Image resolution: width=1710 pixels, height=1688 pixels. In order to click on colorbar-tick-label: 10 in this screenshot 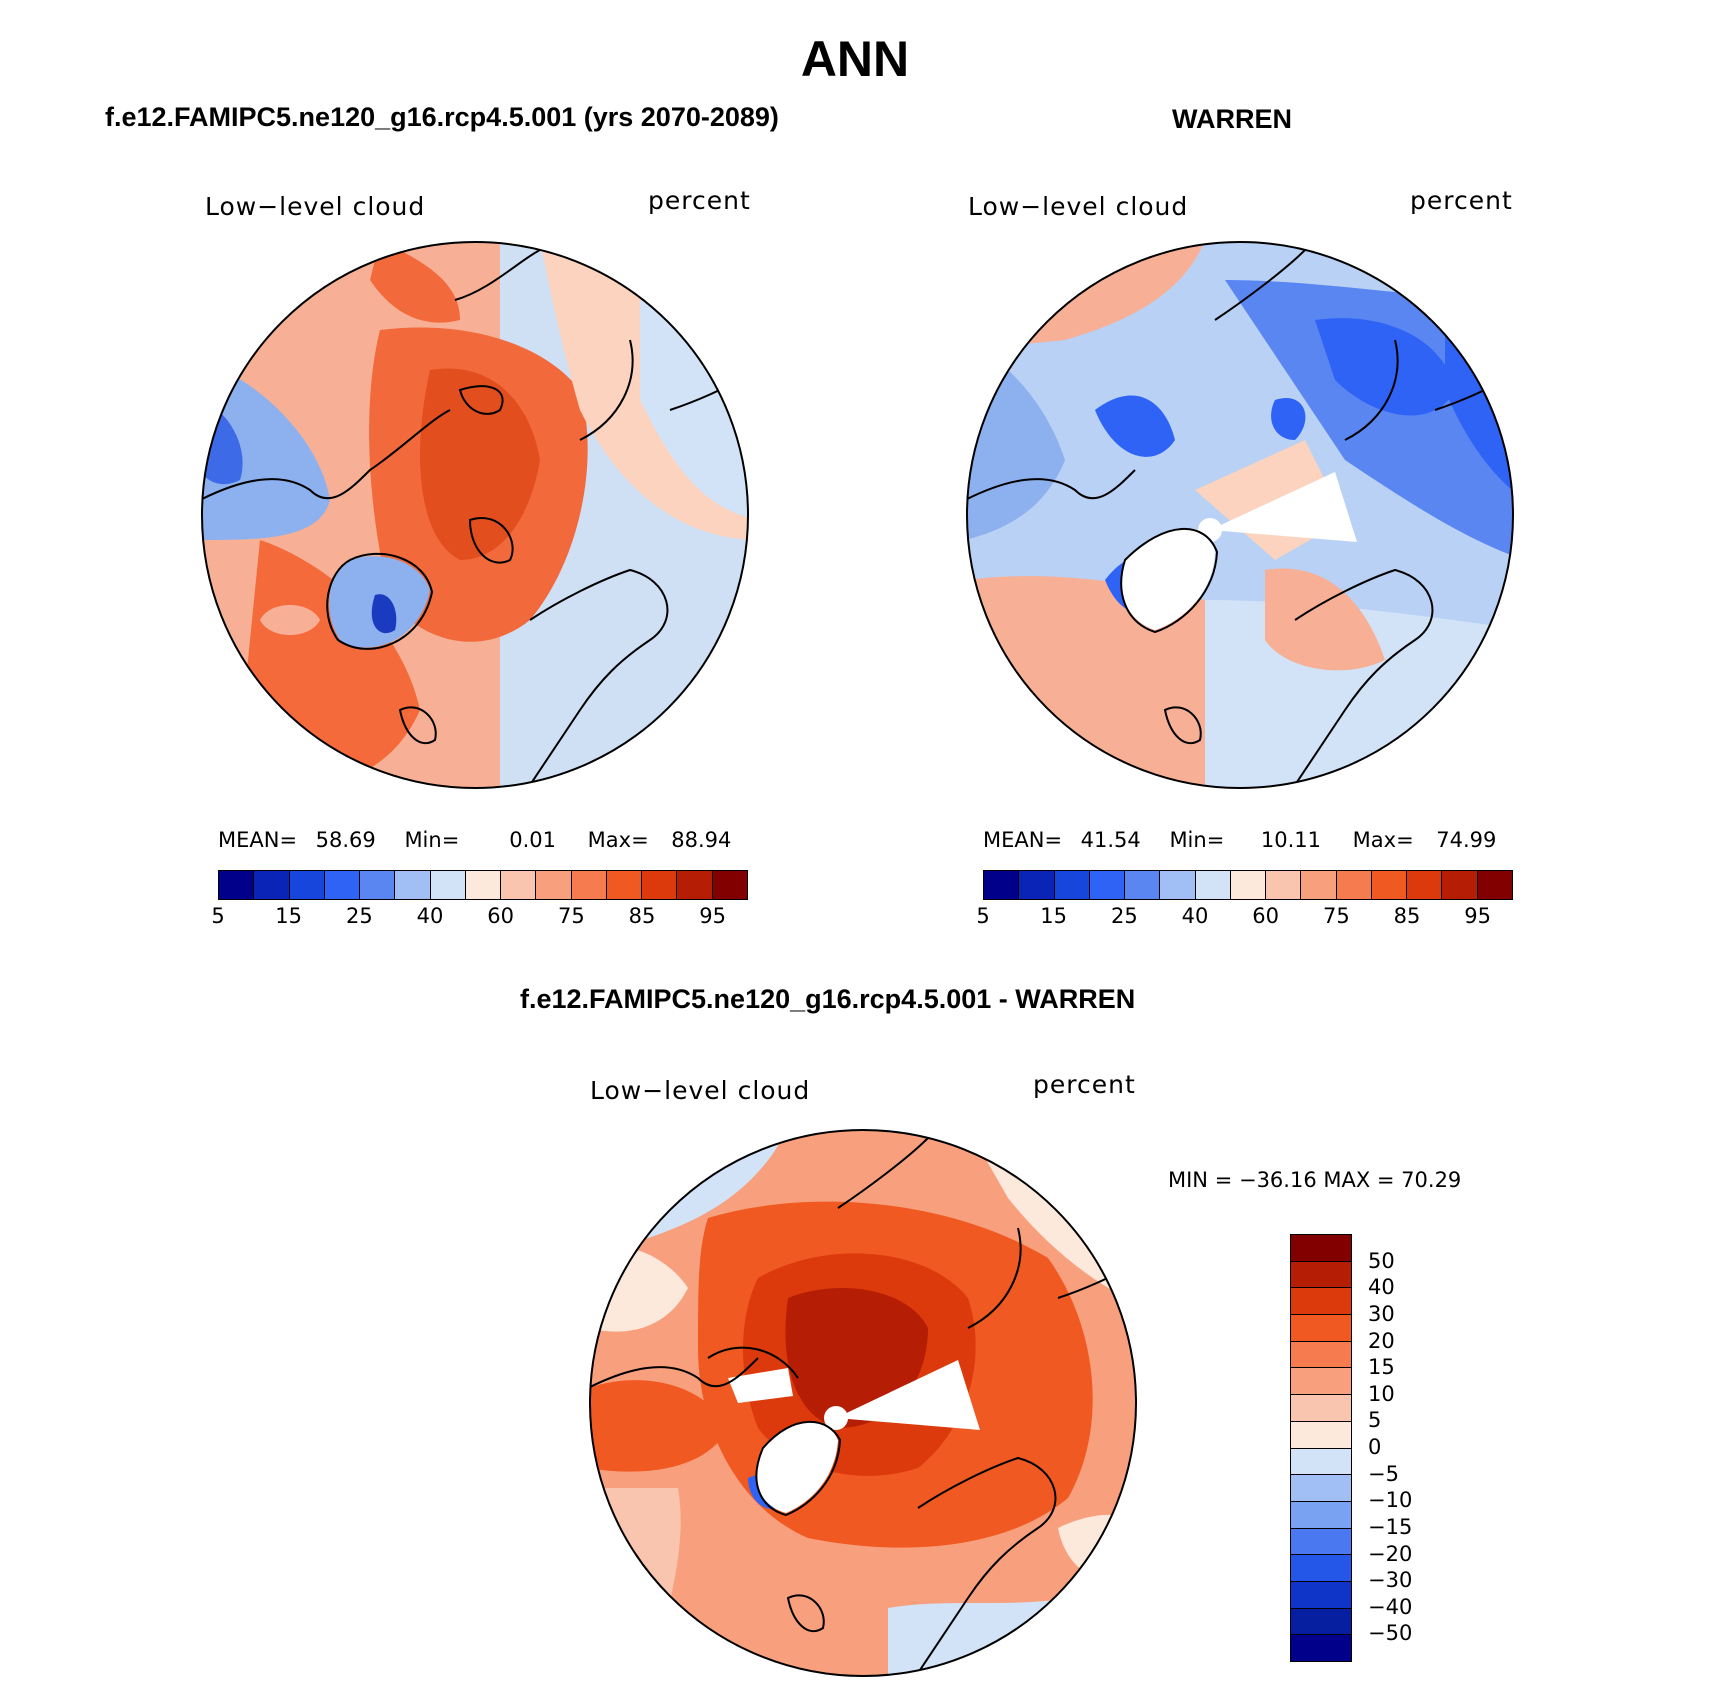, I will do `click(1381, 1393)`.